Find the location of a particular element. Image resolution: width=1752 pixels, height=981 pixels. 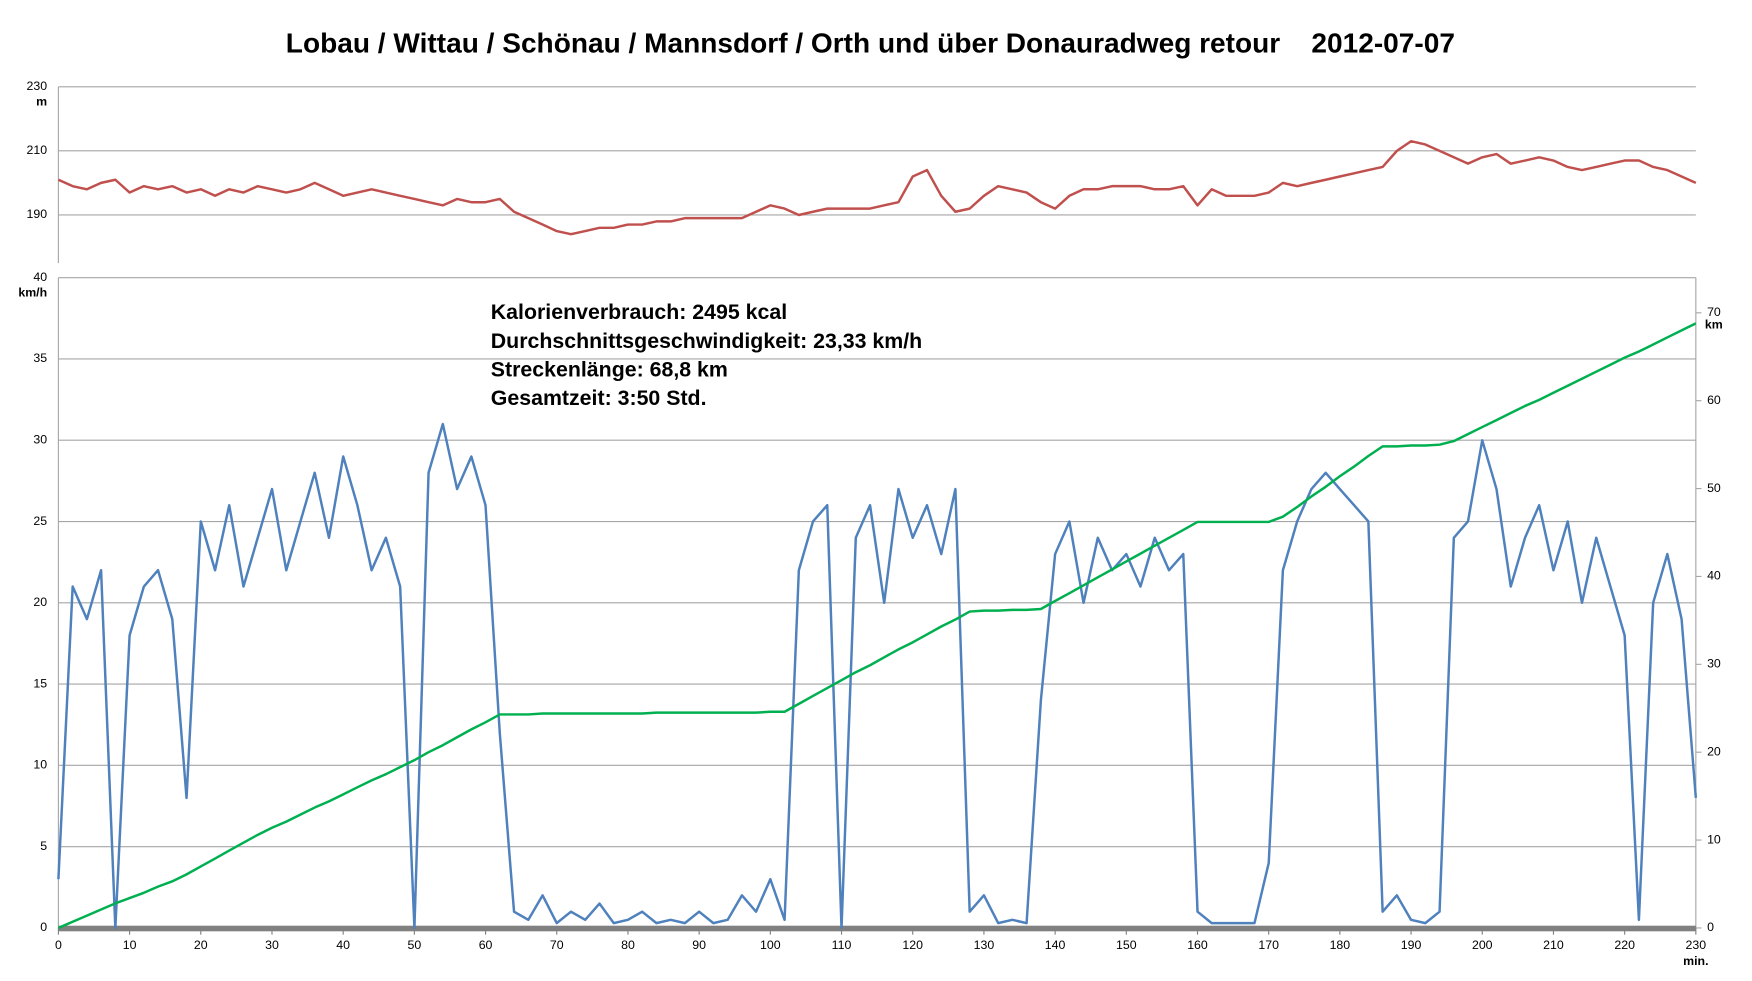

x-tick-label: 230 is located at coordinates (1696, 945).